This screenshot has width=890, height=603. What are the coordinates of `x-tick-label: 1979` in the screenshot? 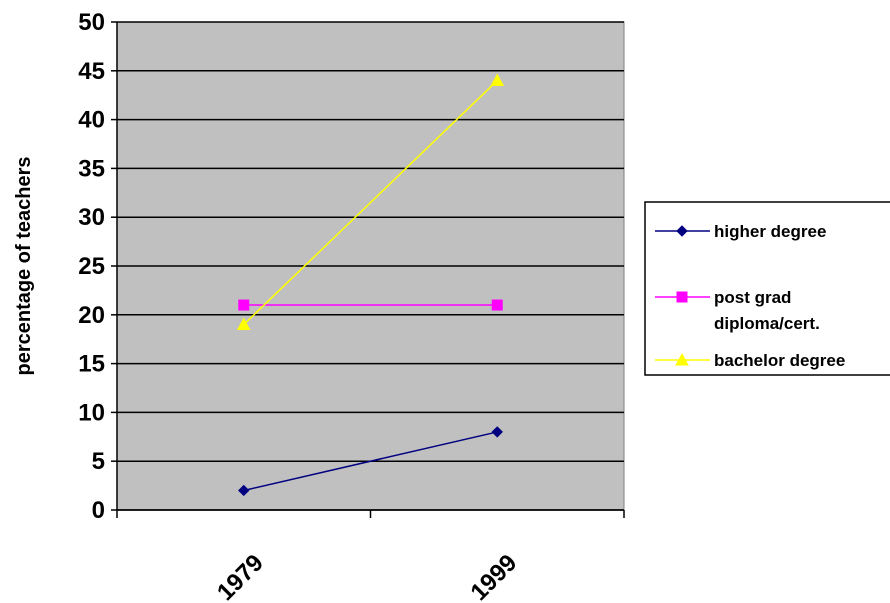 It's located at (240, 576).